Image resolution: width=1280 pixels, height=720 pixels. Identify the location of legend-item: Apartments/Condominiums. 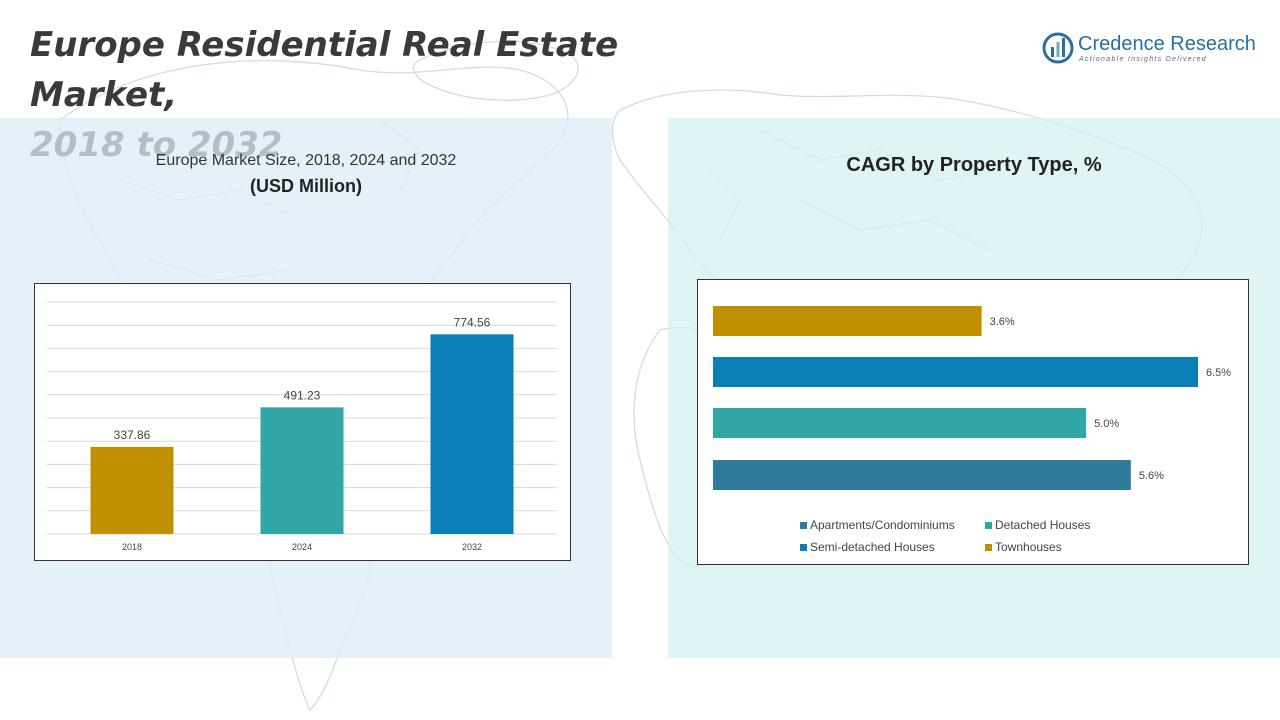
(877, 525).